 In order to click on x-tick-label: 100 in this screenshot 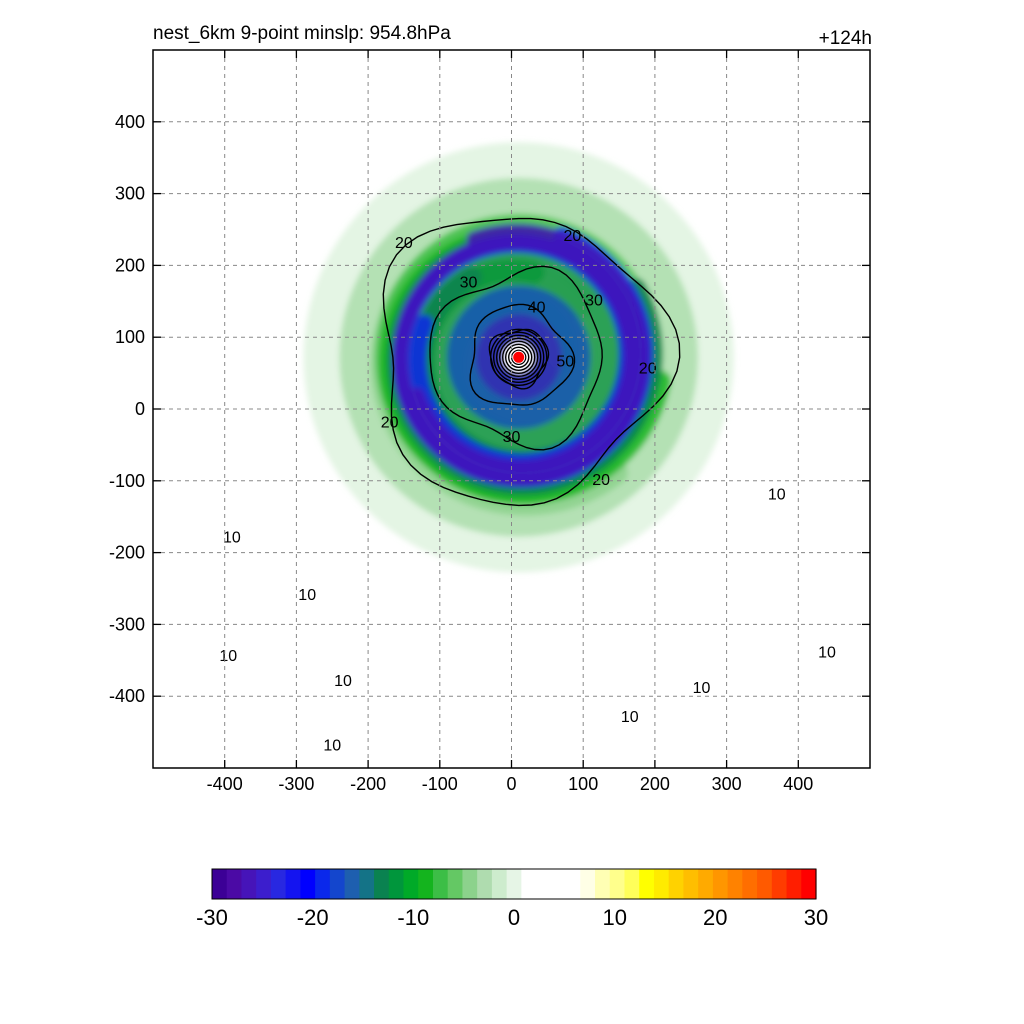, I will do `click(583, 784)`.